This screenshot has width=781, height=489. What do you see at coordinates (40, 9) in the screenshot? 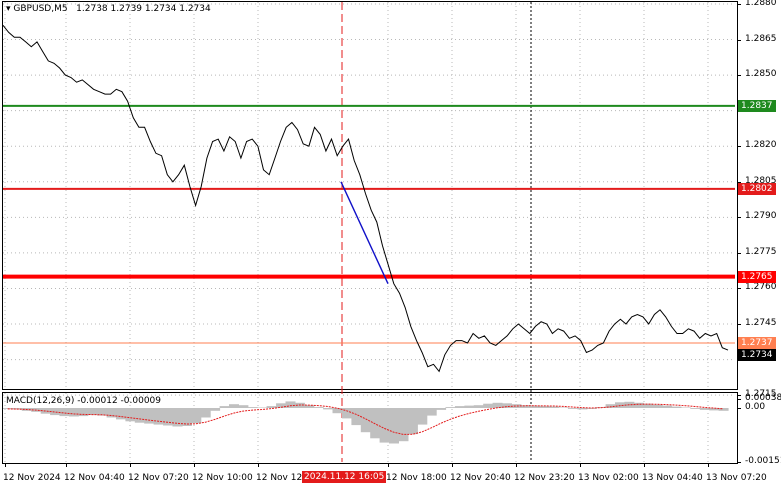
I see `symbol-label: GBPUSD,M5` at bounding box center [40, 9].